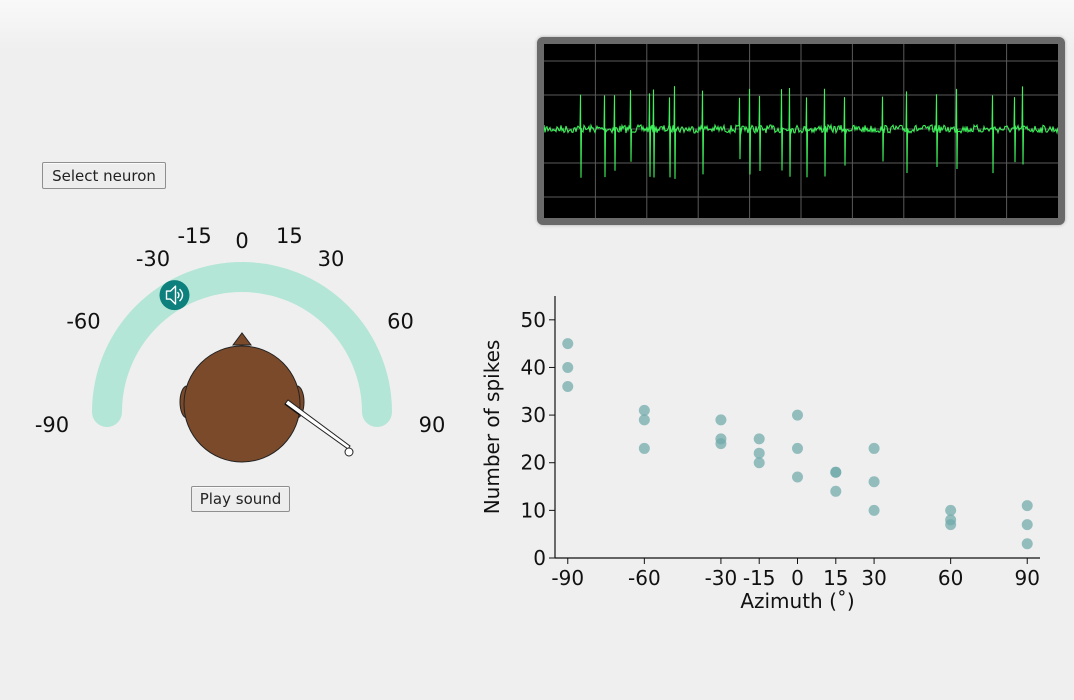 The height and width of the screenshot is (700, 1074). I want to click on dial-tick-label: -60, so click(83, 322).